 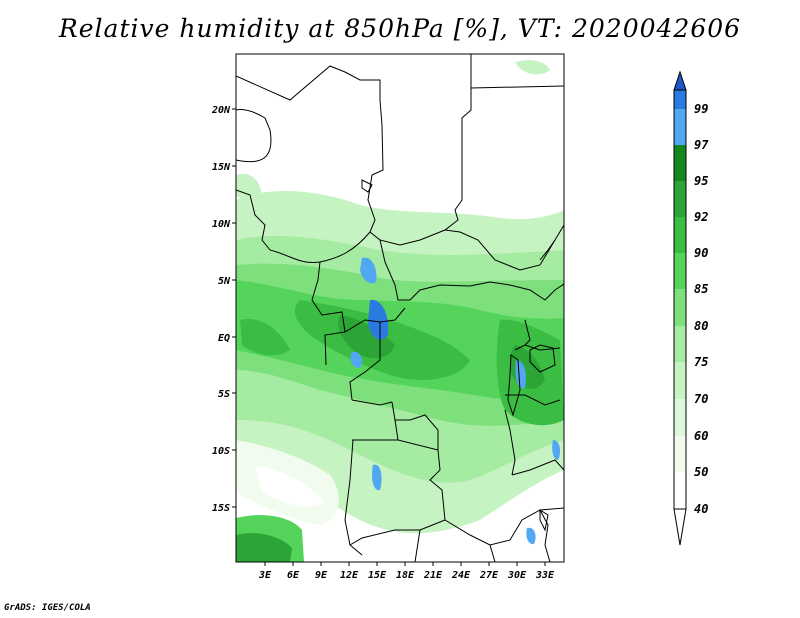 I want to click on lon-label-33e: 33E, so click(x=545, y=575).